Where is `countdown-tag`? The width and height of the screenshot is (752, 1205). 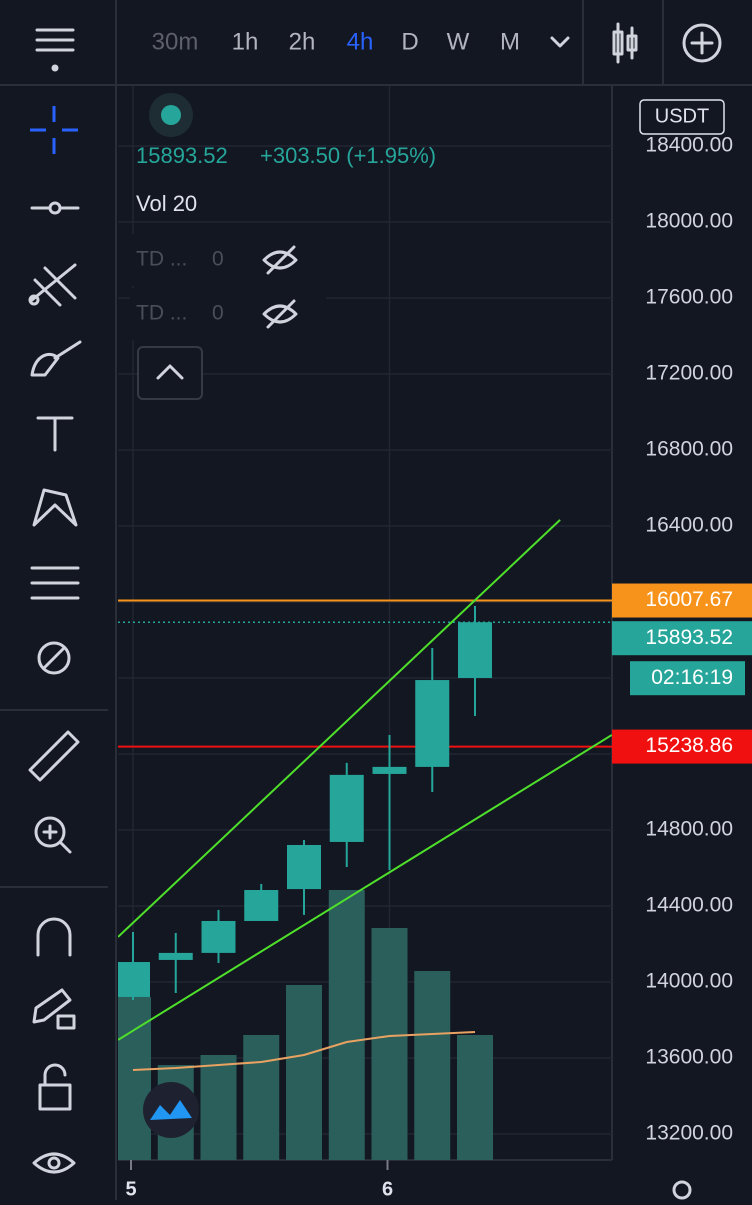 countdown-tag is located at coordinates (687, 678).